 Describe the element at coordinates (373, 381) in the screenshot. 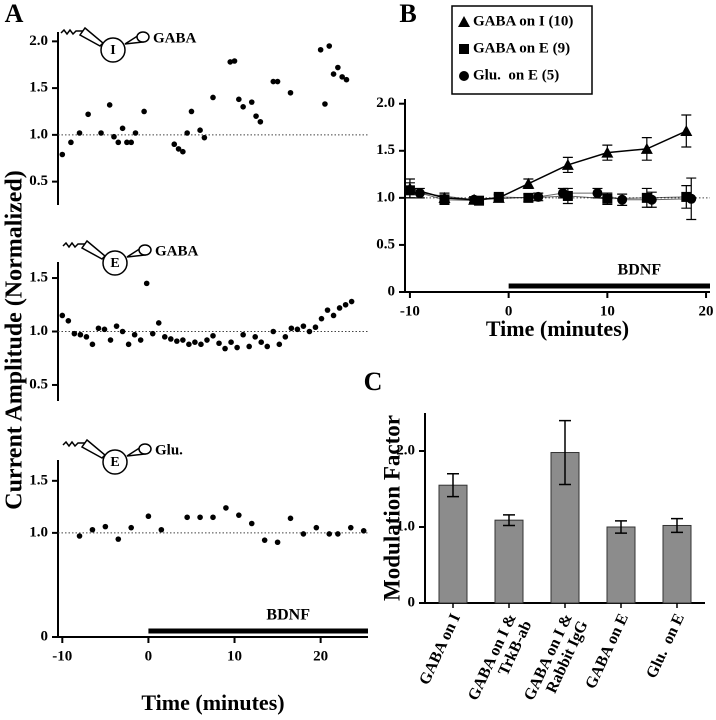

I see `panel-label: C` at that location.